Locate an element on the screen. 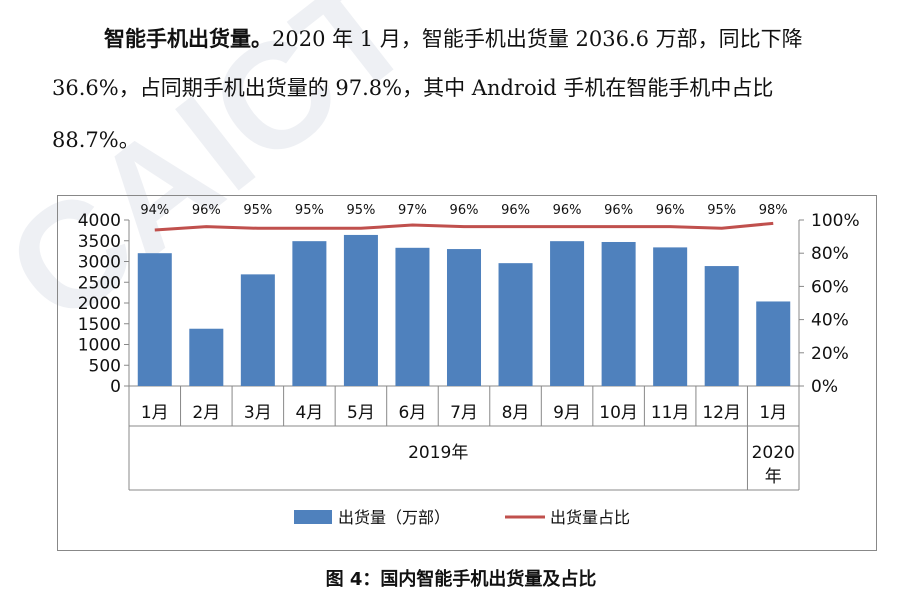 Image resolution: width=922 pixels, height=597 pixels. left-axis-tick-label: 3500 is located at coordinates (99, 242).